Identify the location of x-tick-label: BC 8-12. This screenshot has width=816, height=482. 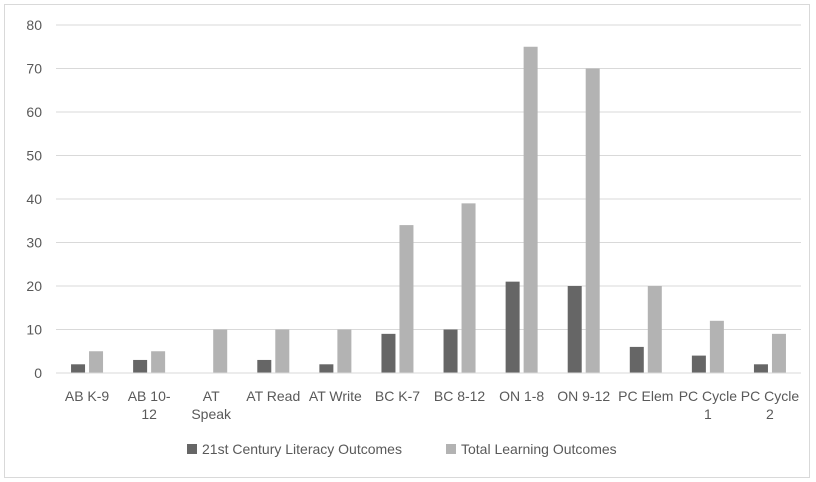
(460, 396).